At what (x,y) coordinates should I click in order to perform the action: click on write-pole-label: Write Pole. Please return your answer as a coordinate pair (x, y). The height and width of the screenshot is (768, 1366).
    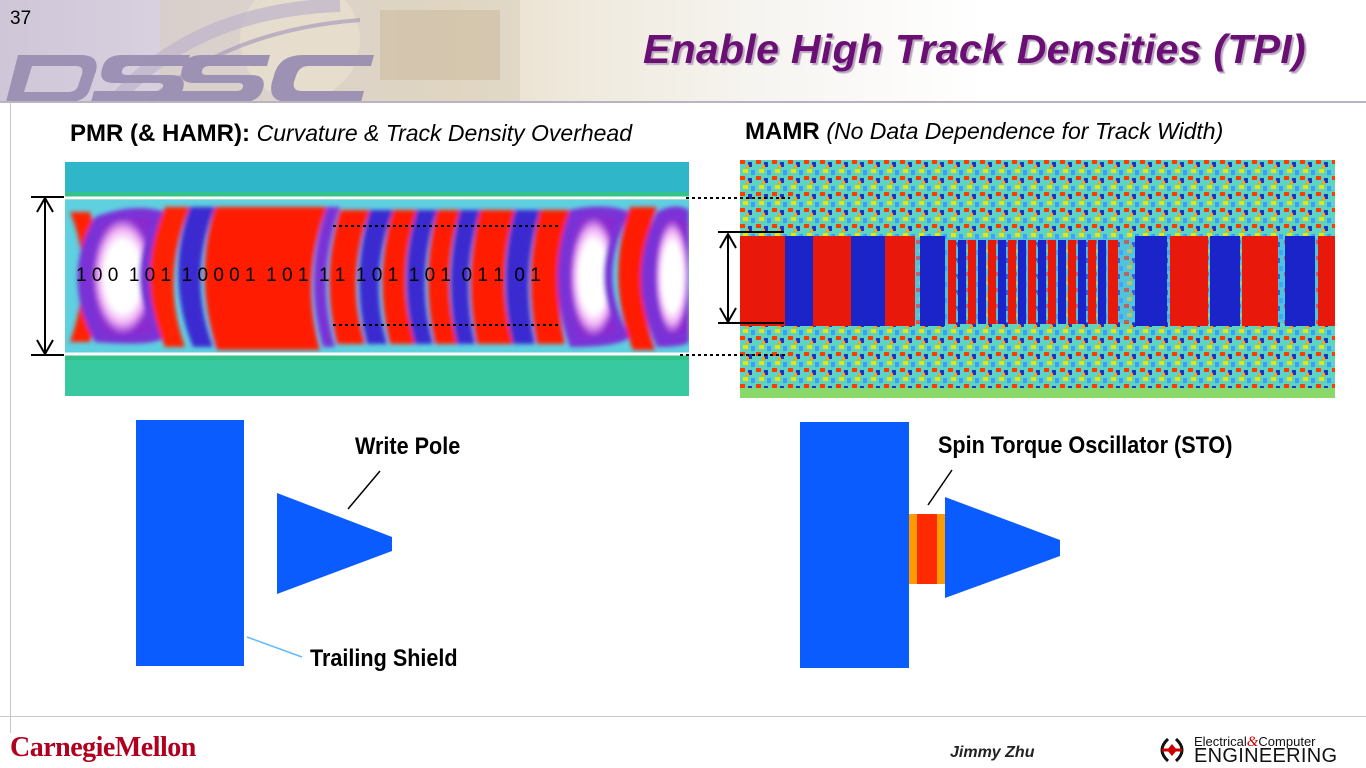
    Looking at the image, I should click on (408, 446).